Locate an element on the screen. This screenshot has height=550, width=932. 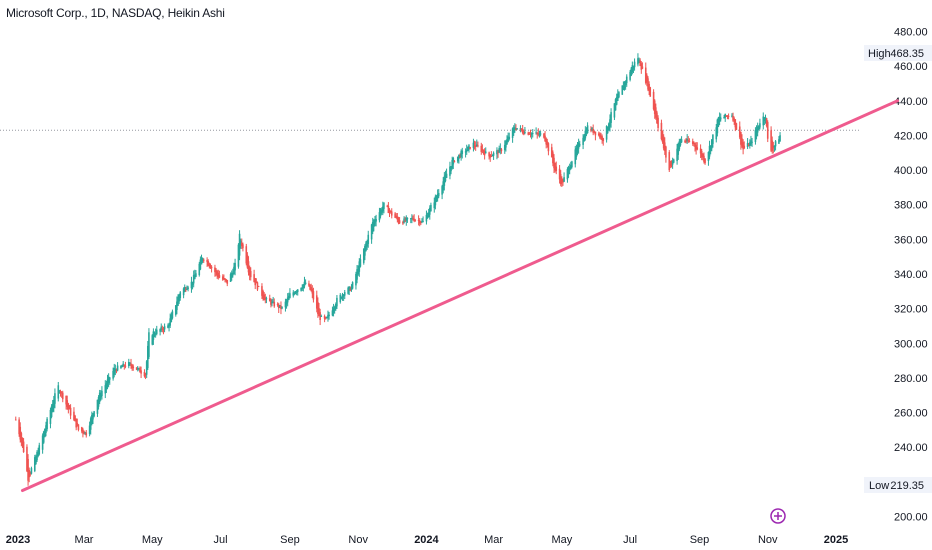
event-marker-icon is located at coordinates (778, 516).